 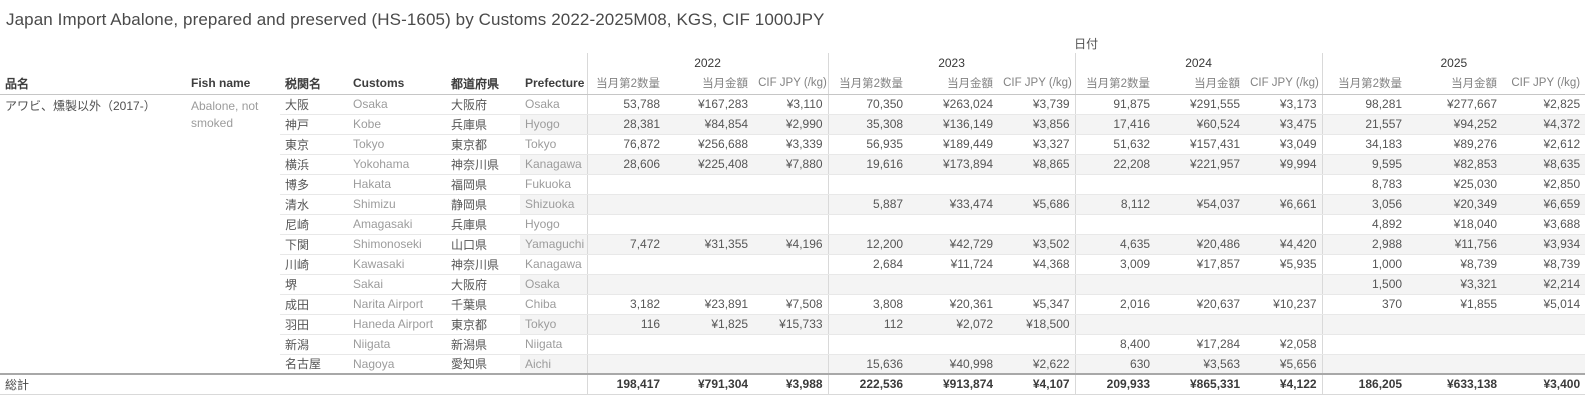 I want to click on cell-value-2023: ¥263,024, so click(x=953, y=104).